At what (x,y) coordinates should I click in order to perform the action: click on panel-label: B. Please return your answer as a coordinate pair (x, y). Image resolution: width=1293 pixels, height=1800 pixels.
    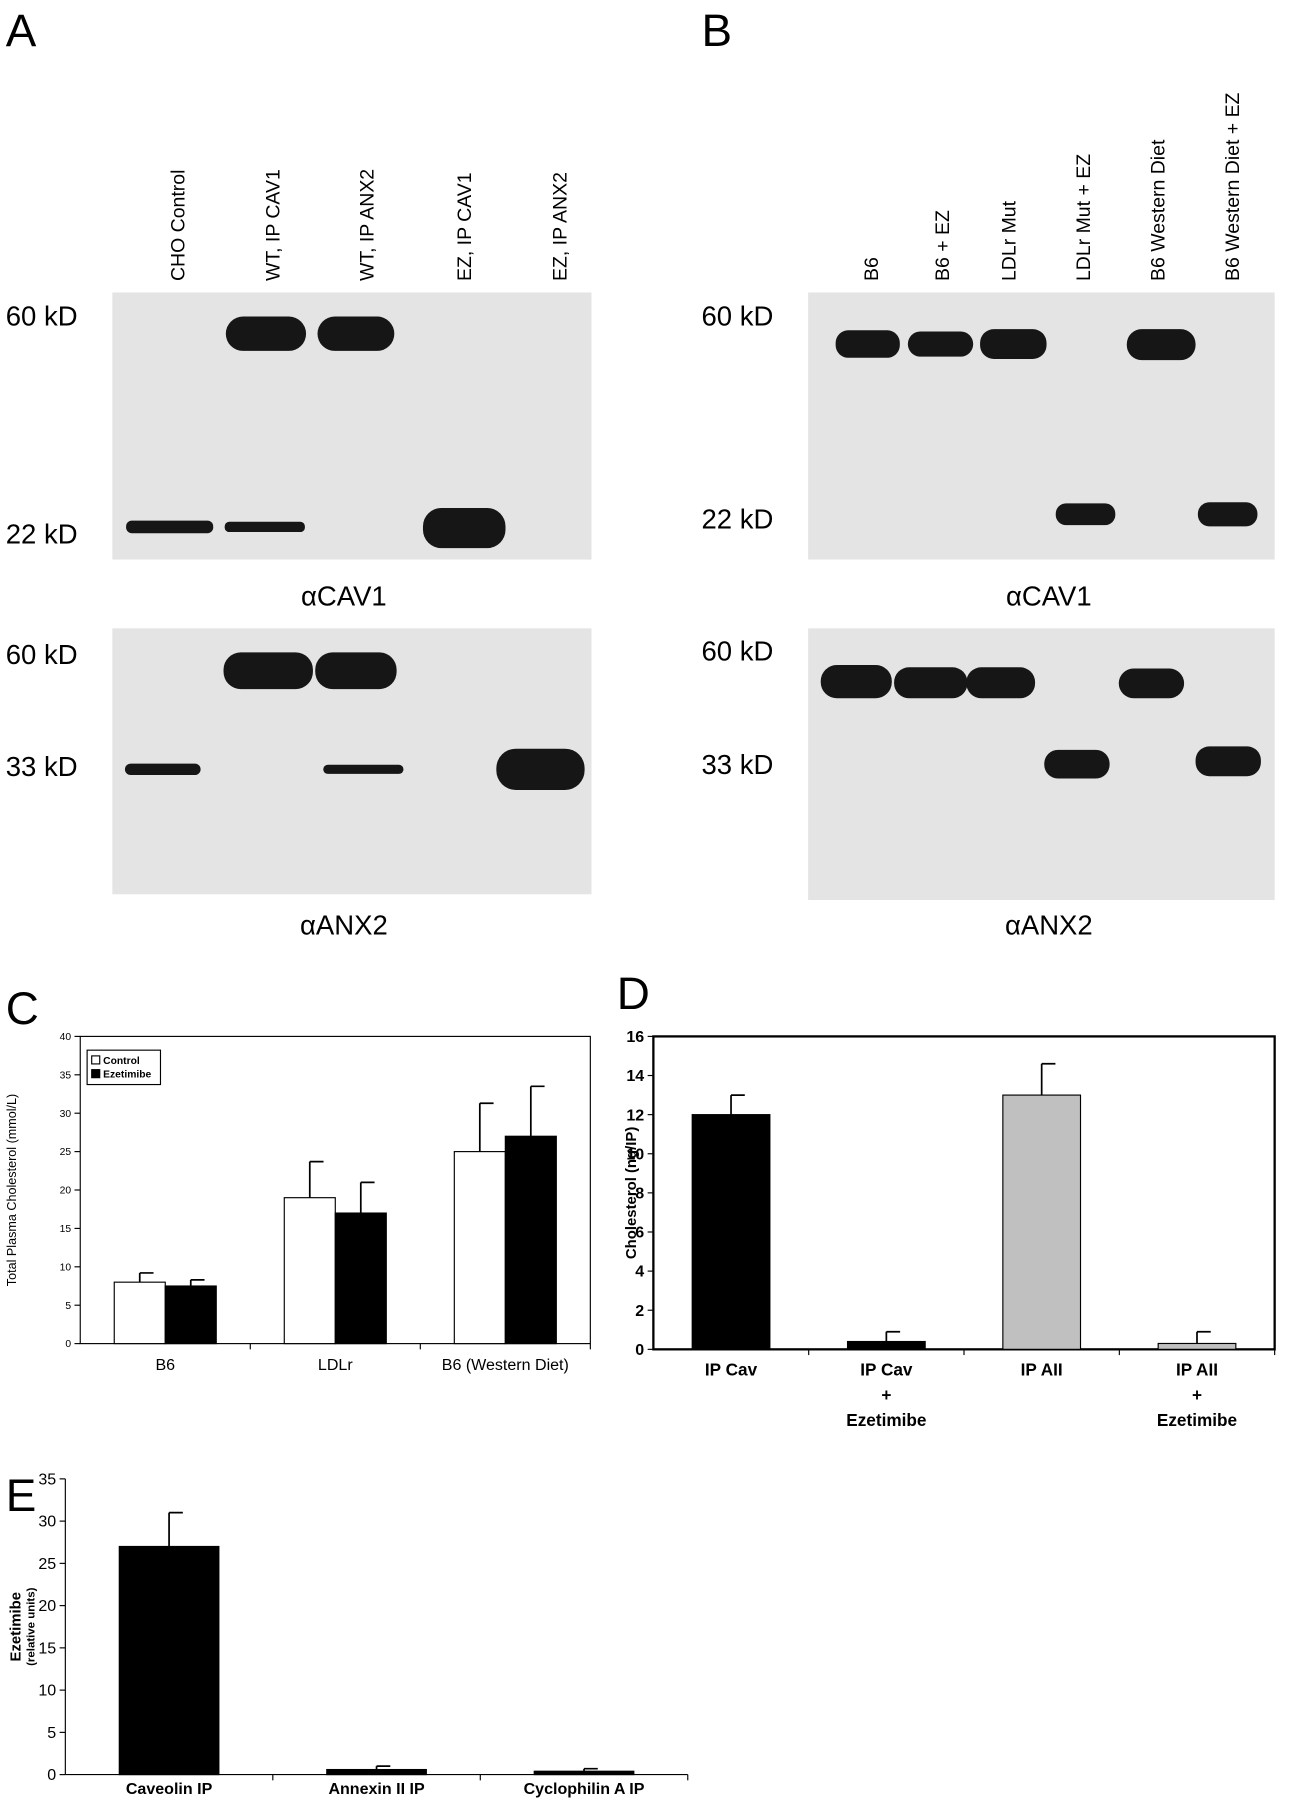
    Looking at the image, I should click on (717, 30).